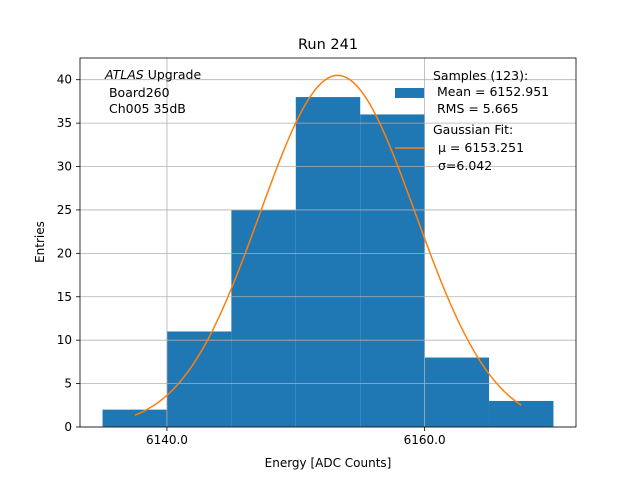 Image resolution: width=640 pixels, height=480 pixels. What do you see at coordinates (64, 123) in the screenshot?
I see `y-tick-label: 35` at bounding box center [64, 123].